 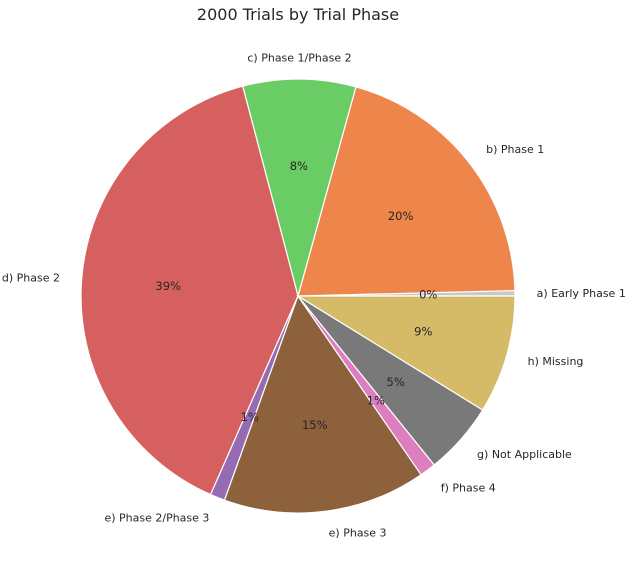 What do you see at coordinates (401, 216) in the screenshot?
I see `pie-pct-label-1: 20%` at bounding box center [401, 216].